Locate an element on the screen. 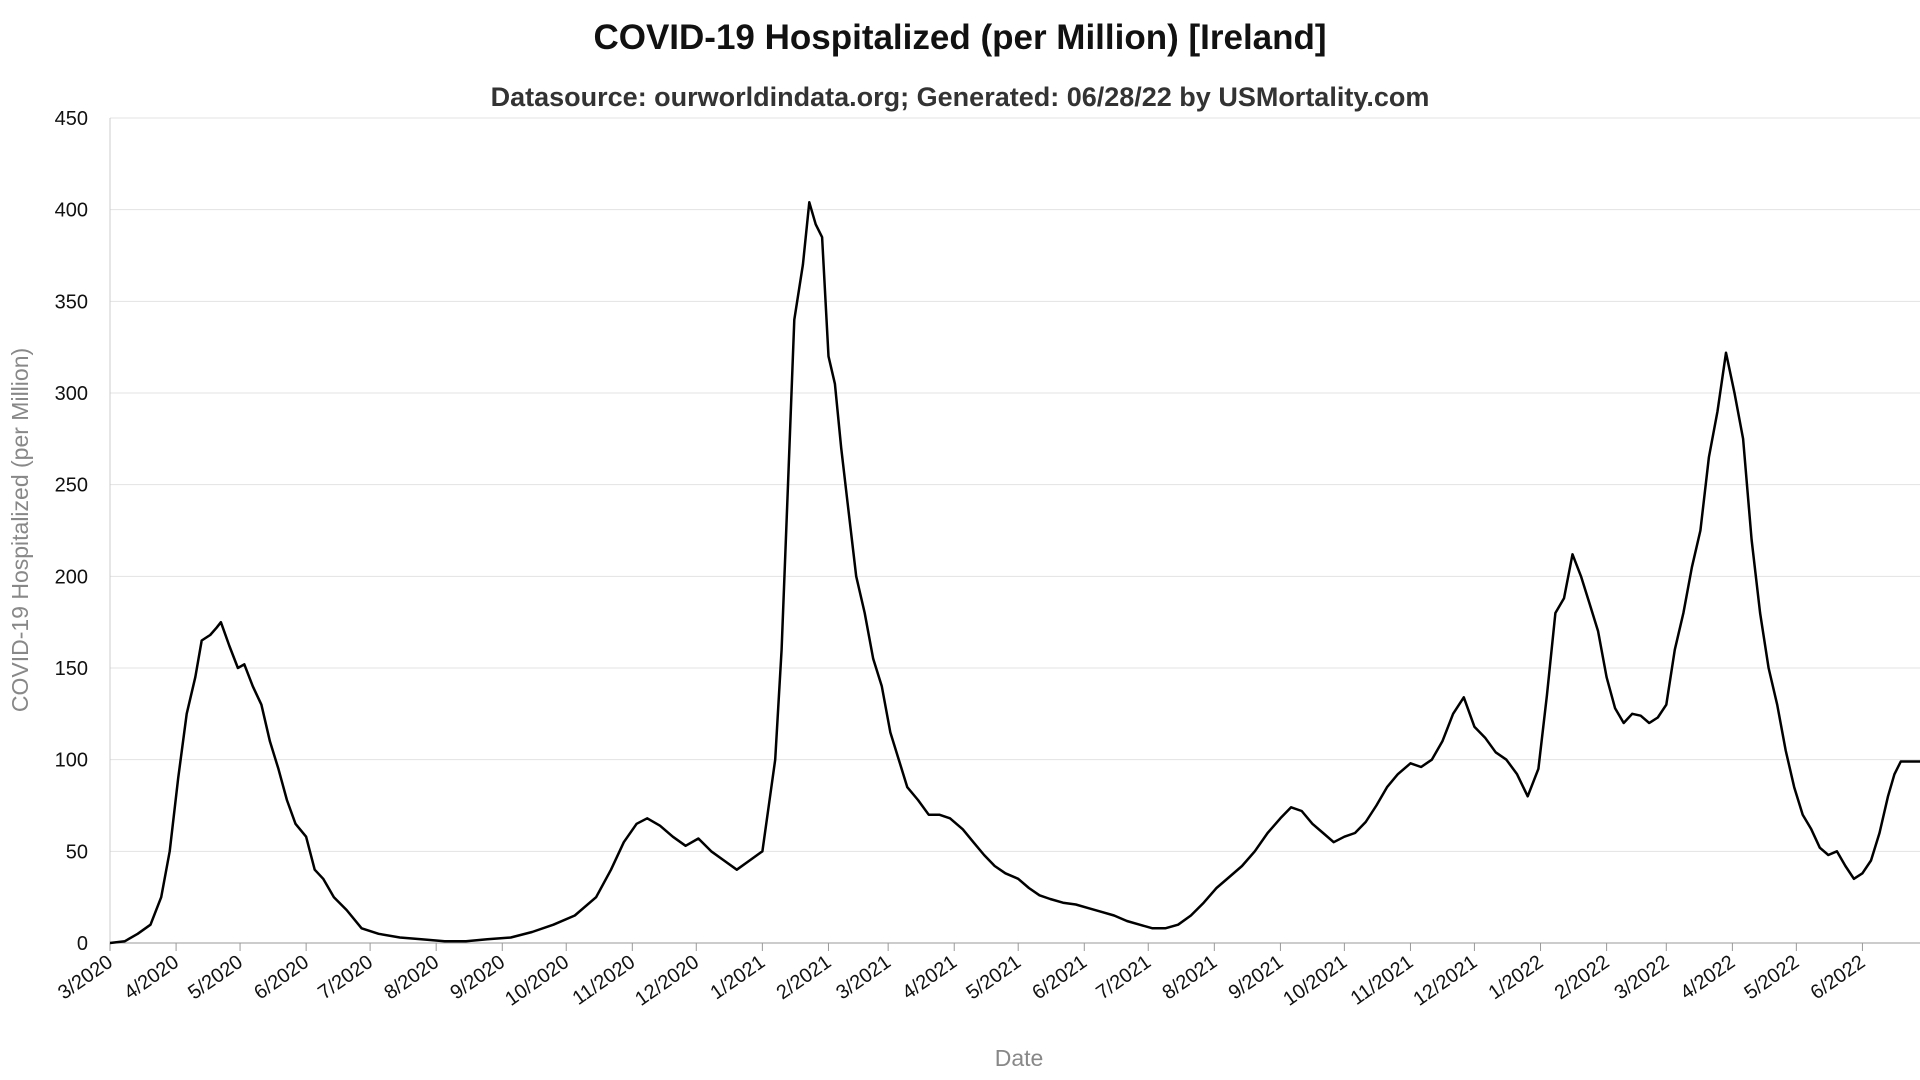  x-tick-label: 5/2022 is located at coordinates (1771, 977).